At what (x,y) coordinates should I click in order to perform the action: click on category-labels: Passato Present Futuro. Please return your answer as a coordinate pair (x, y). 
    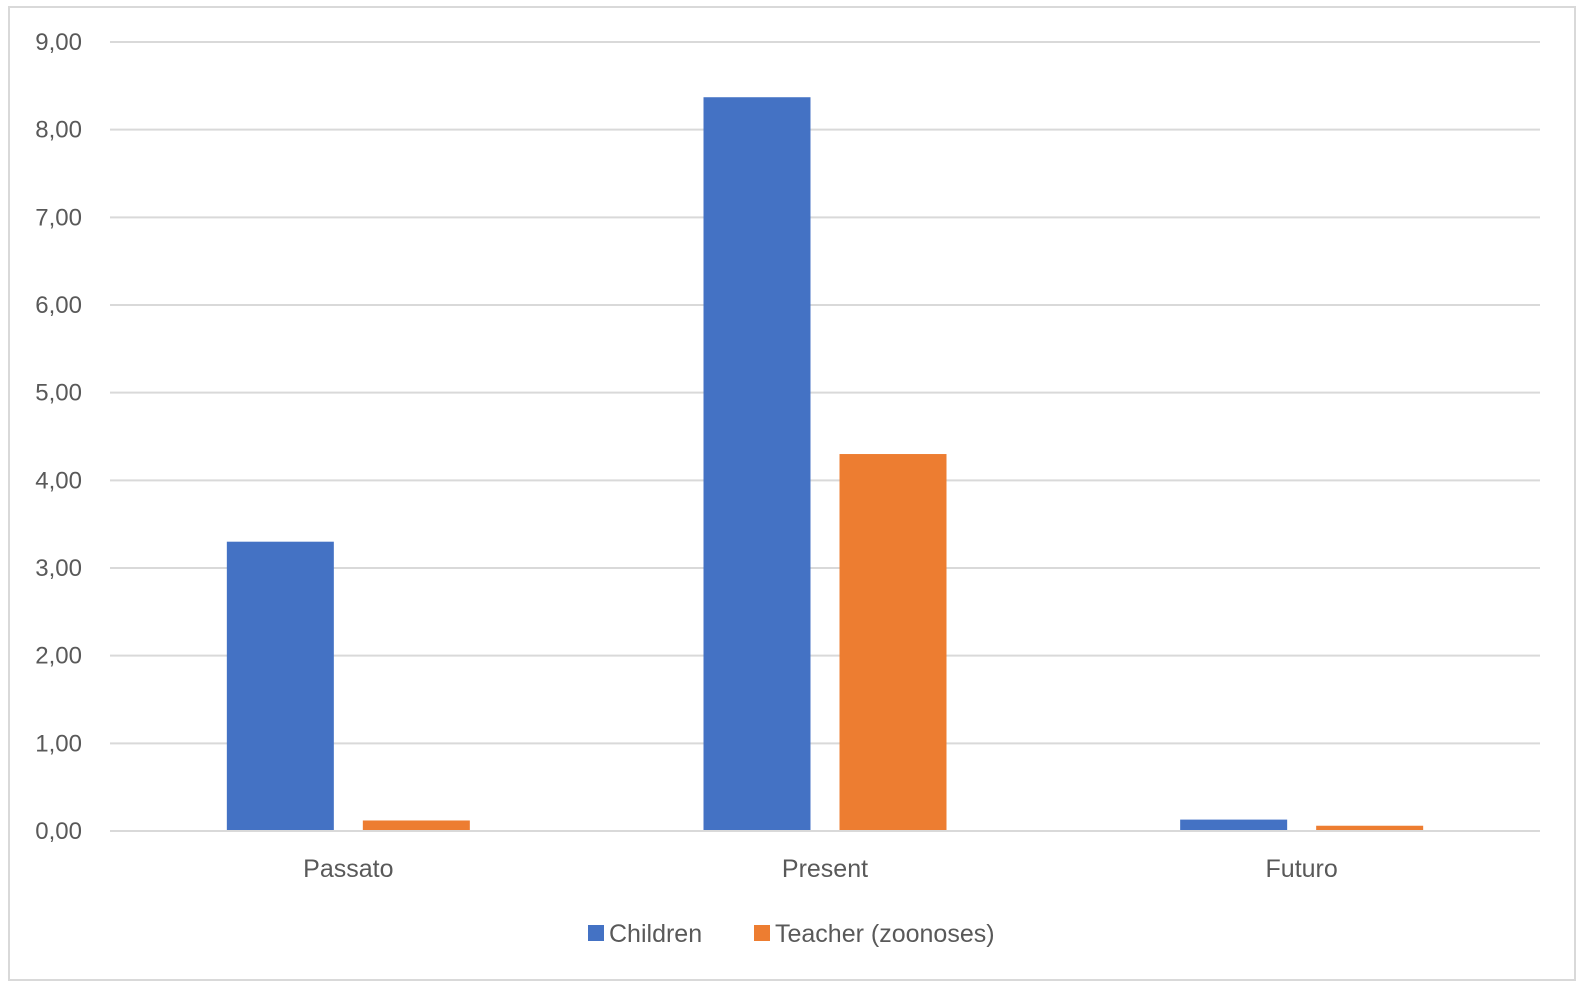
    Looking at the image, I should click on (820, 869).